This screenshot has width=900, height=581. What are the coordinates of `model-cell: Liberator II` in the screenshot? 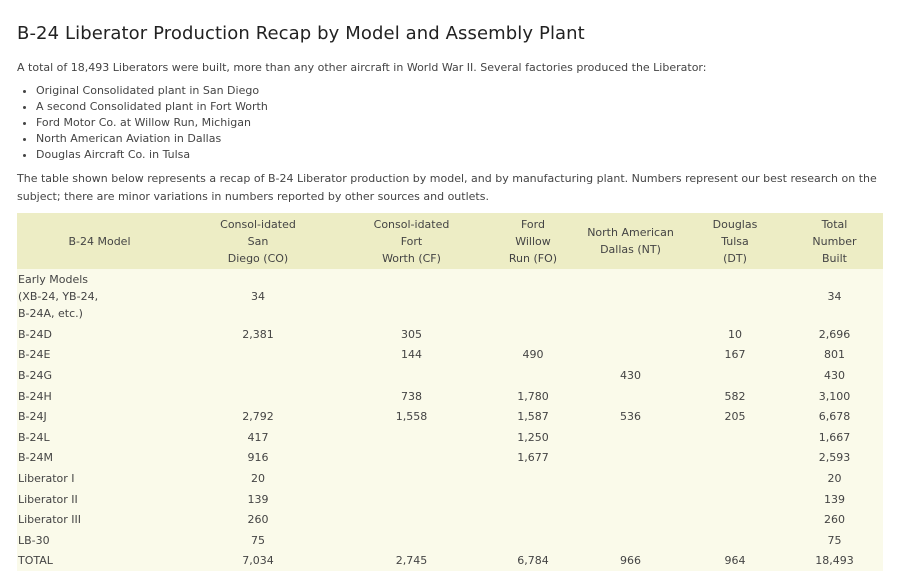 It's located at (99, 499).